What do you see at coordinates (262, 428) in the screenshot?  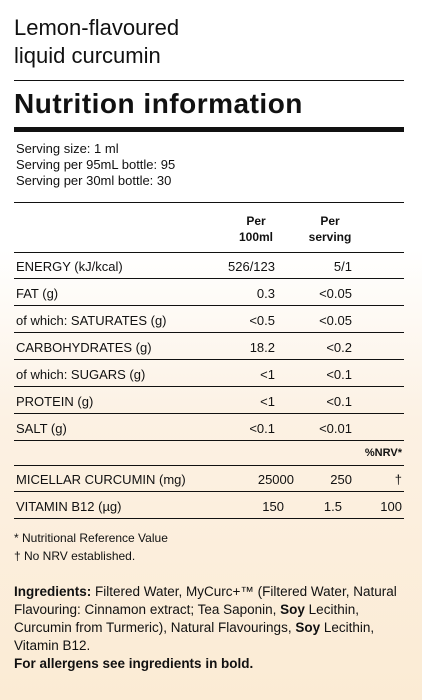 I see `row-per-100ml: <0.1` at bounding box center [262, 428].